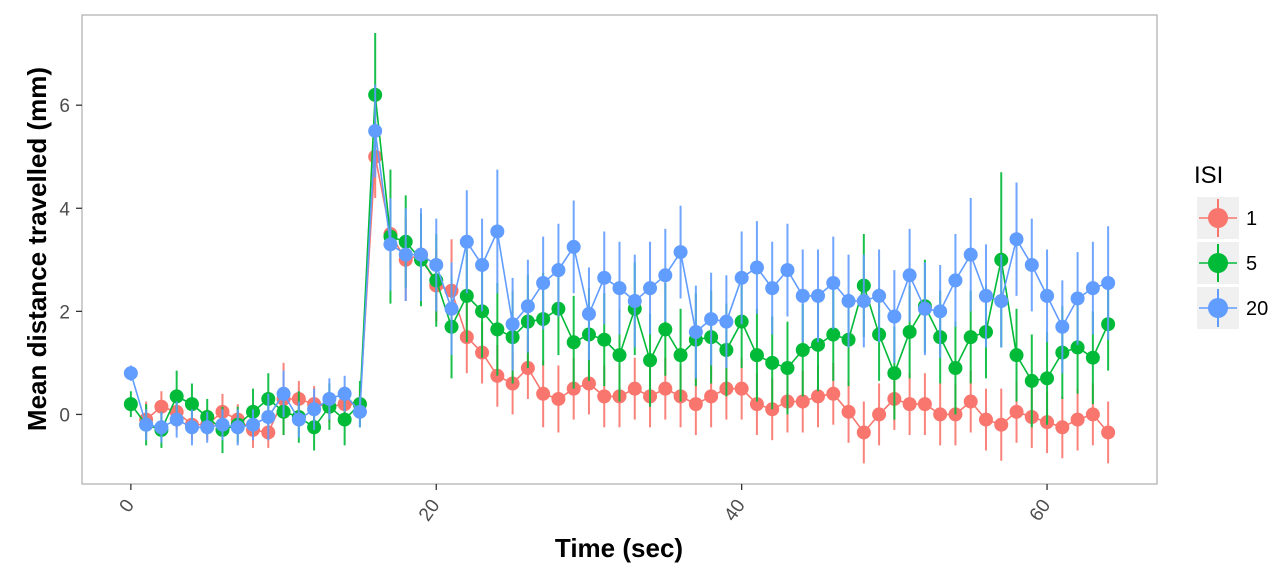  What do you see at coordinates (619, 548) in the screenshot?
I see `x-axis-title: Time (sec)` at bounding box center [619, 548].